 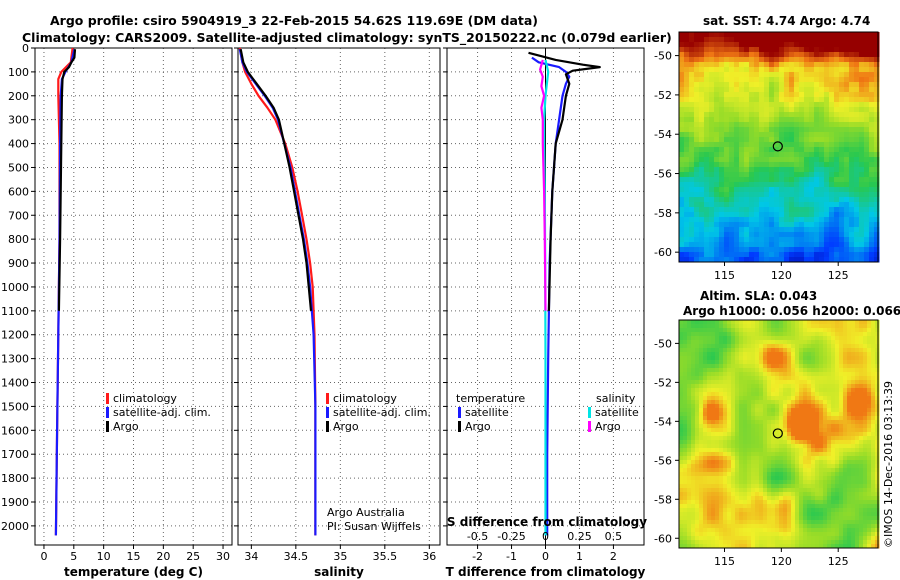 I want to click on legend-label: satellite, so click(x=487, y=412).